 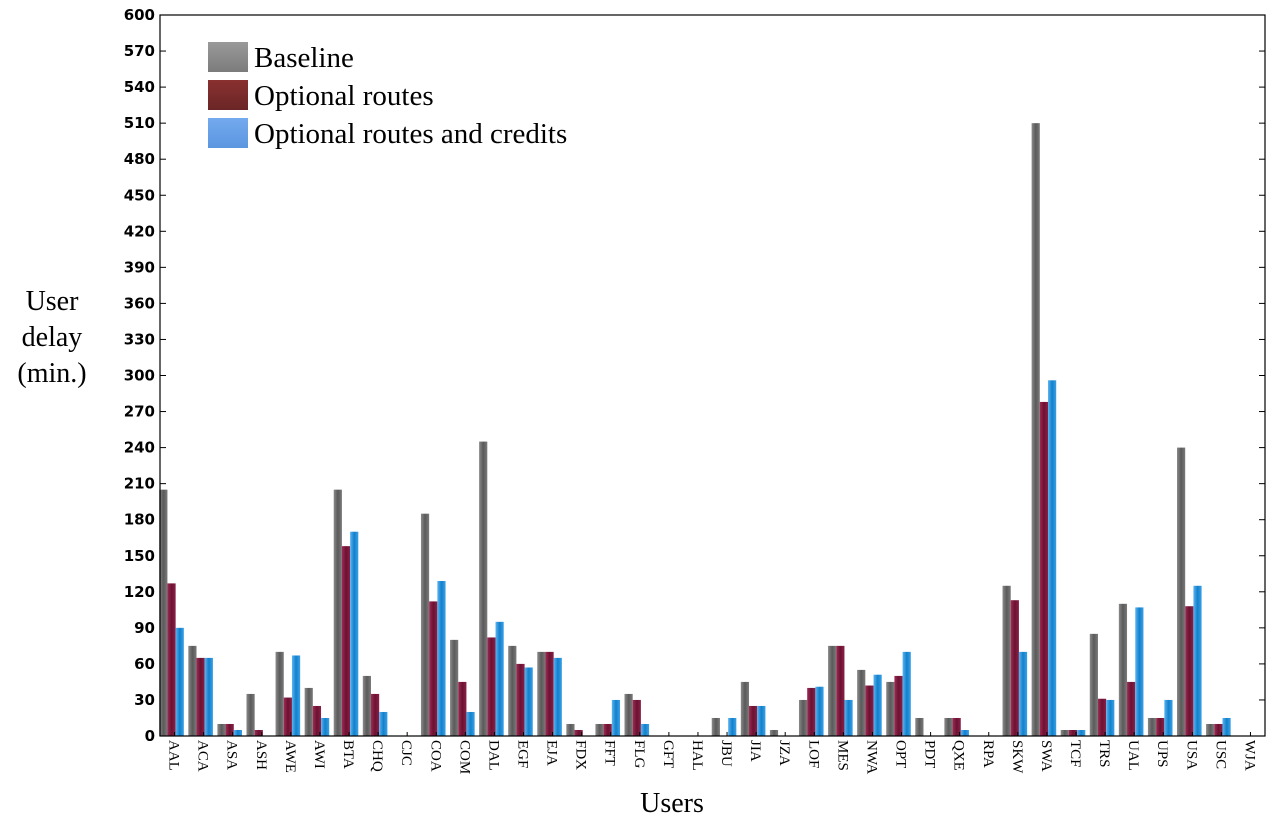 I want to click on x-tick-label: USA, so click(x=1191, y=755).